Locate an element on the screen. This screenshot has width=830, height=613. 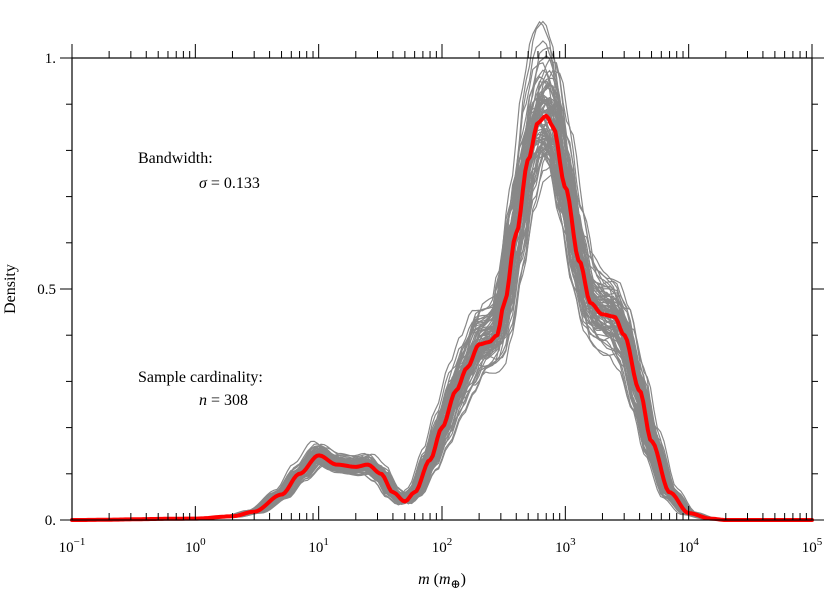
bandwidth-label: Bandwidth: is located at coordinates (175, 158).